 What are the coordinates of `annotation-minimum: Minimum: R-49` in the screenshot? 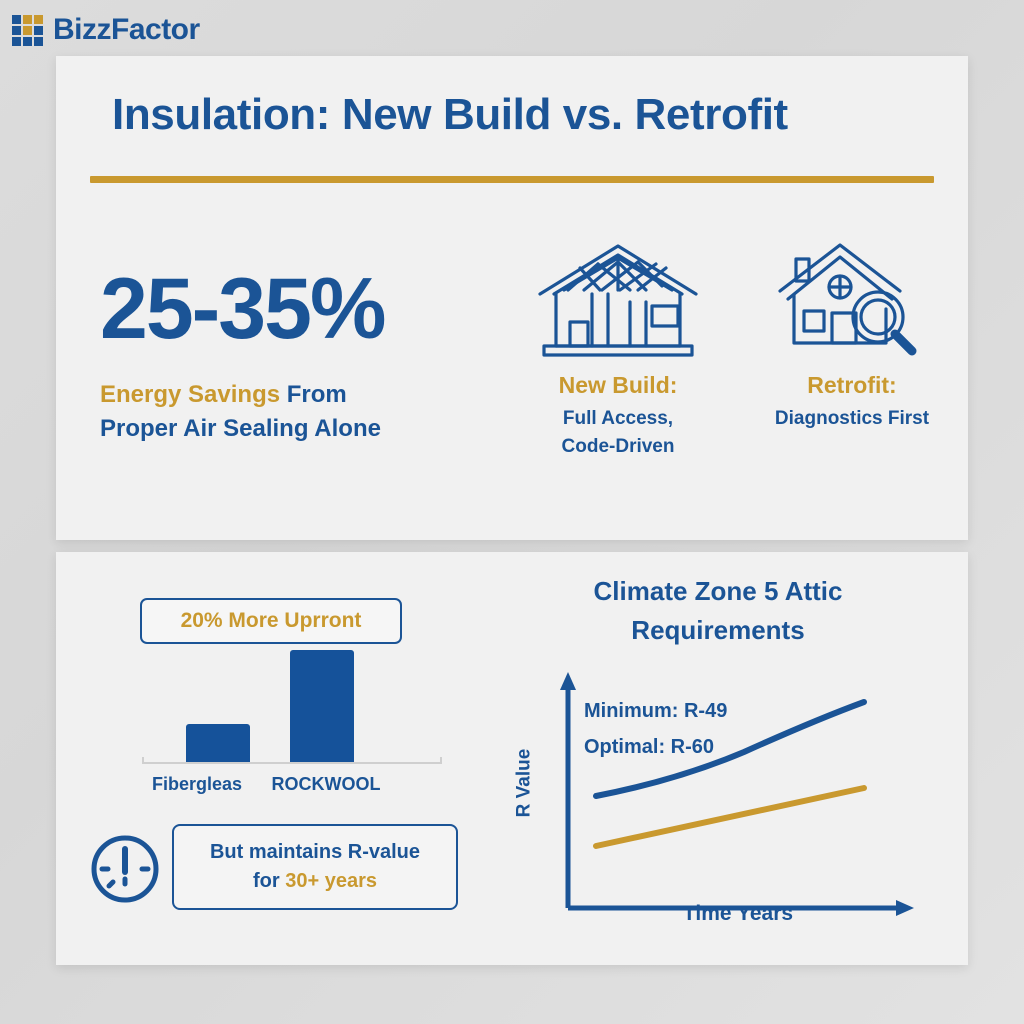 It's located at (656, 711).